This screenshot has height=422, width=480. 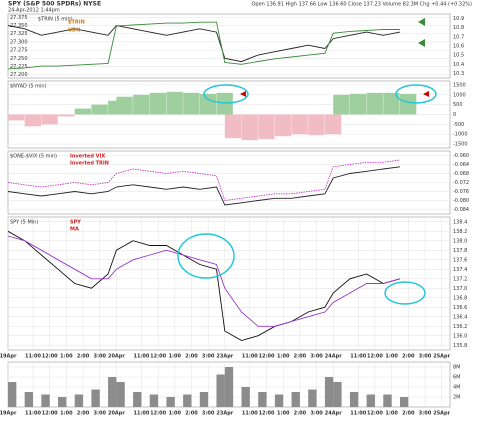 I want to click on header-title: SPY (S&P 500 SPDRs) NYSE, so click(x=54, y=4).